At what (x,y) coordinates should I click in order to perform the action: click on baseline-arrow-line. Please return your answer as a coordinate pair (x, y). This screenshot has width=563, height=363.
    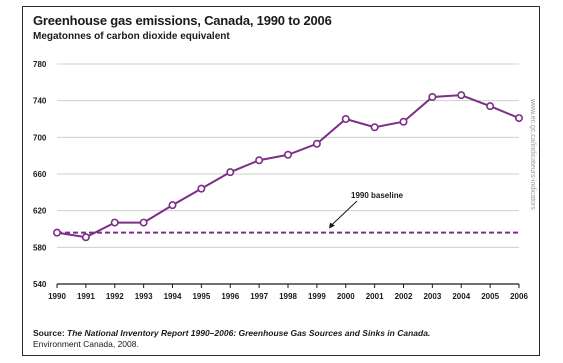
    Looking at the image, I should click on (344, 213).